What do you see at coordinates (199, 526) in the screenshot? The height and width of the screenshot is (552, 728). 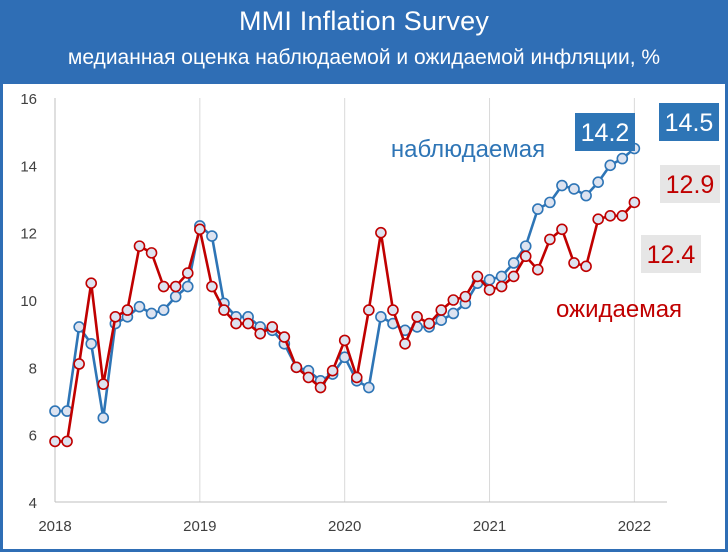 I see `x-tick-label: 2019` at bounding box center [199, 526].